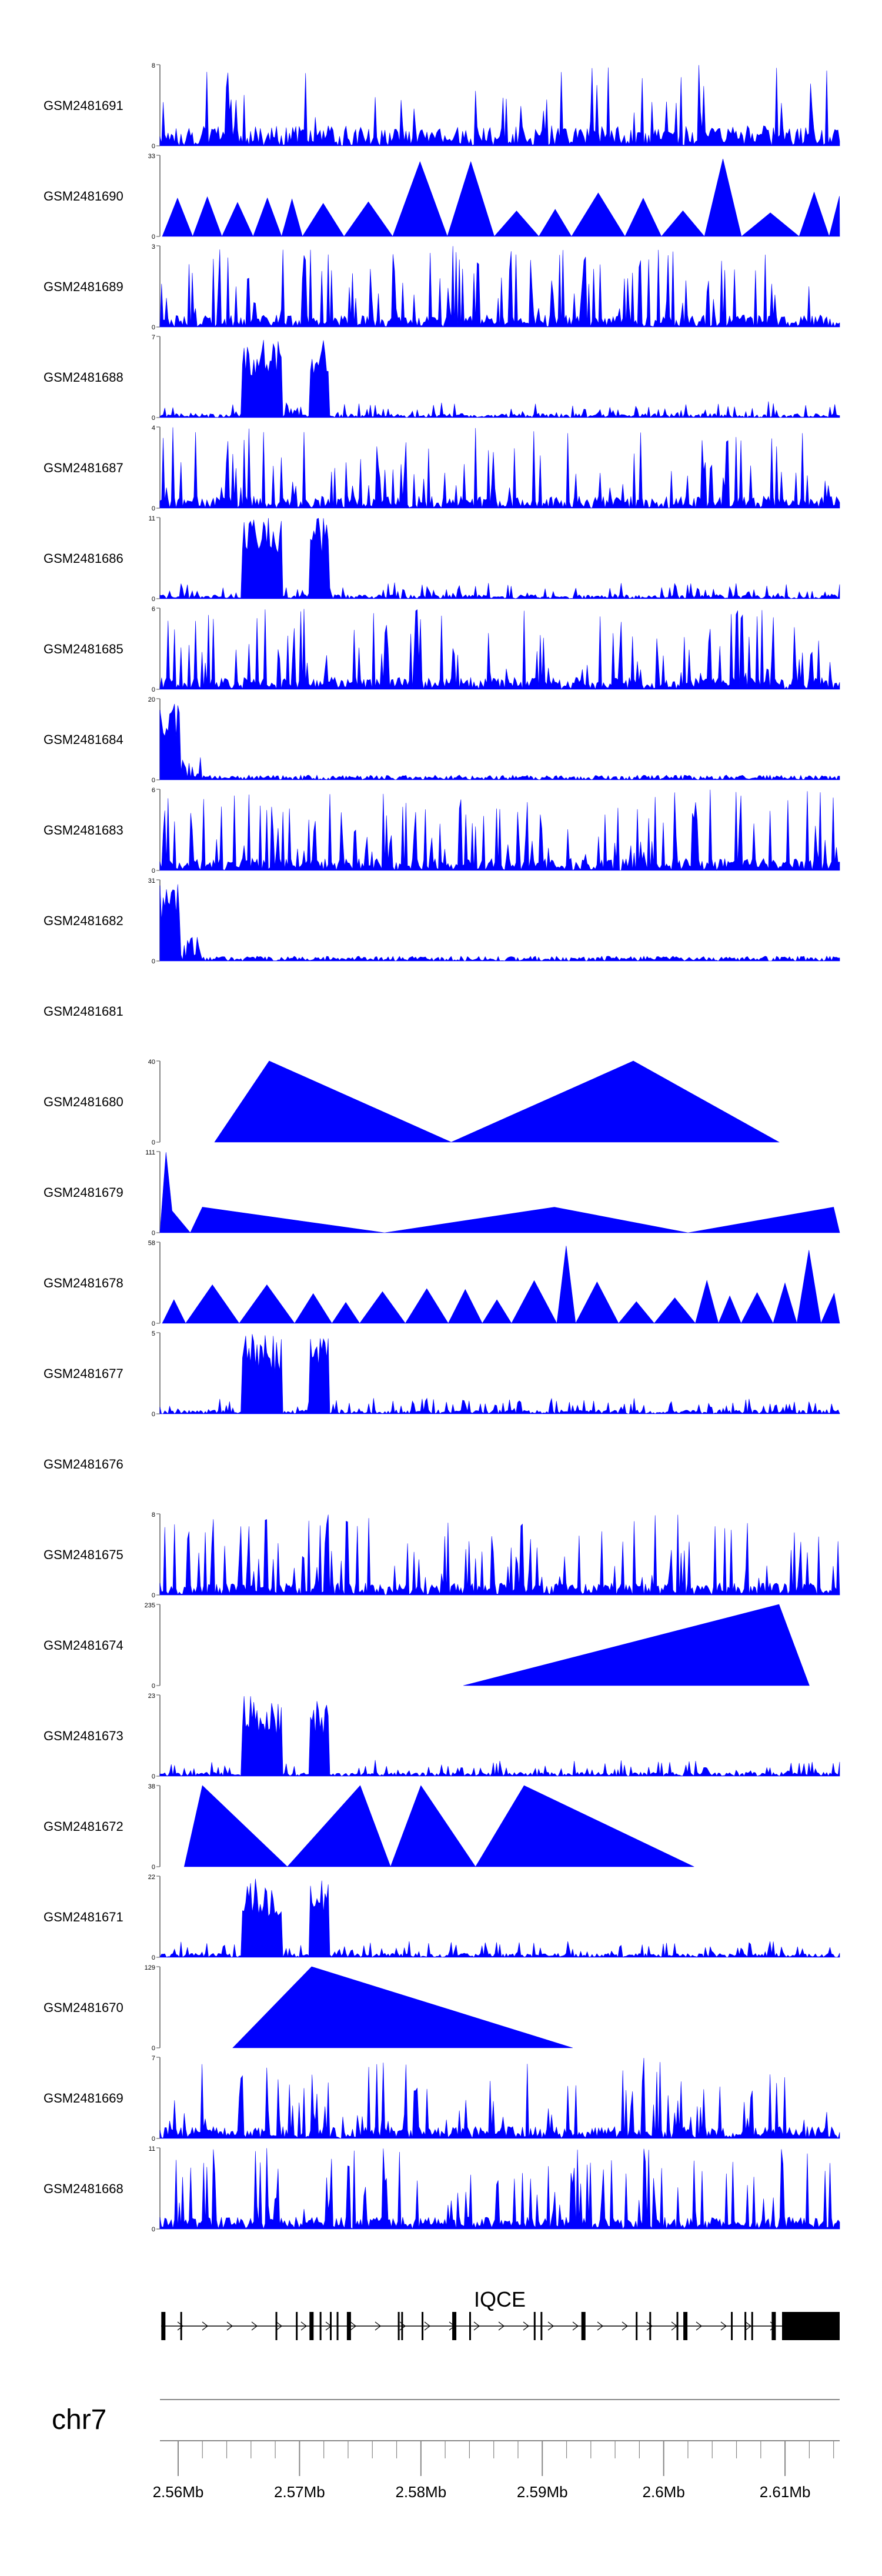 This screenshot has height=2576, width=882. I want to click on track-GSM2481689: GSM2481689 3 0, so click(442, 287).